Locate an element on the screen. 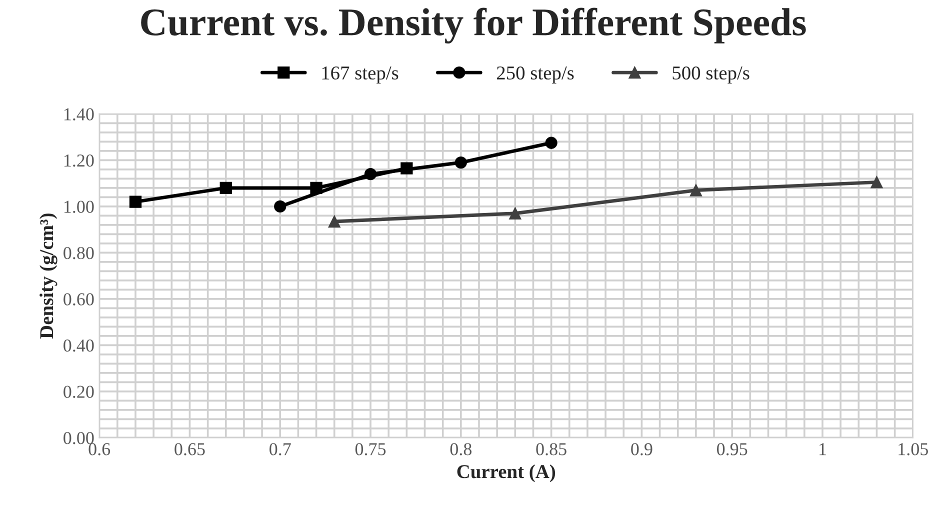 The height and width of the screenshot is (518, 946). y-tick-label: 0.20 is located at coordinates (79, 392).